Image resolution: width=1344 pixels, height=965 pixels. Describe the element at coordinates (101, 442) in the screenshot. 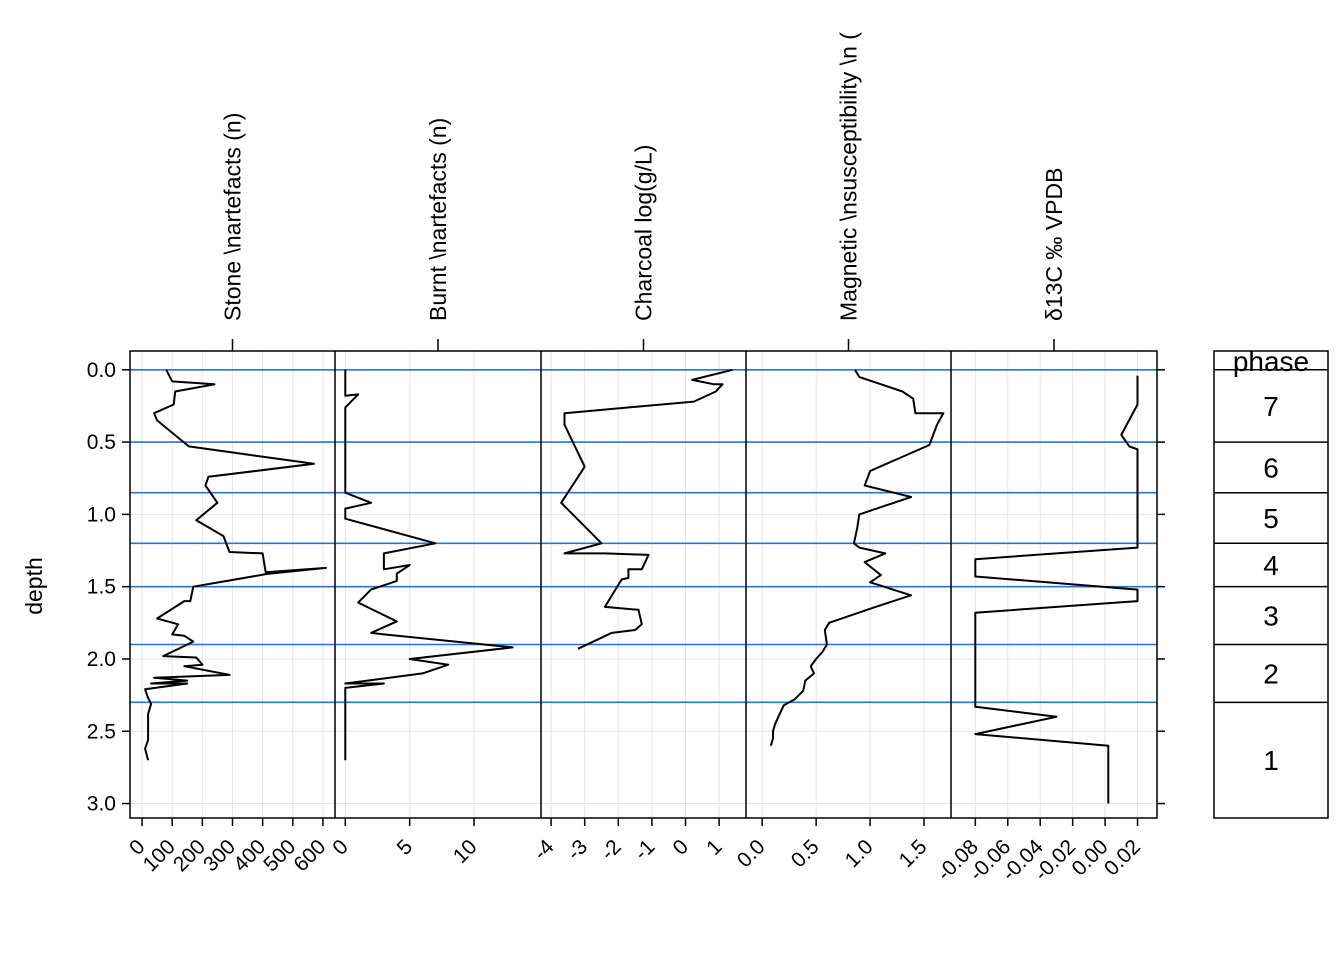

I see `y-tick-label: 0.5` at that location.